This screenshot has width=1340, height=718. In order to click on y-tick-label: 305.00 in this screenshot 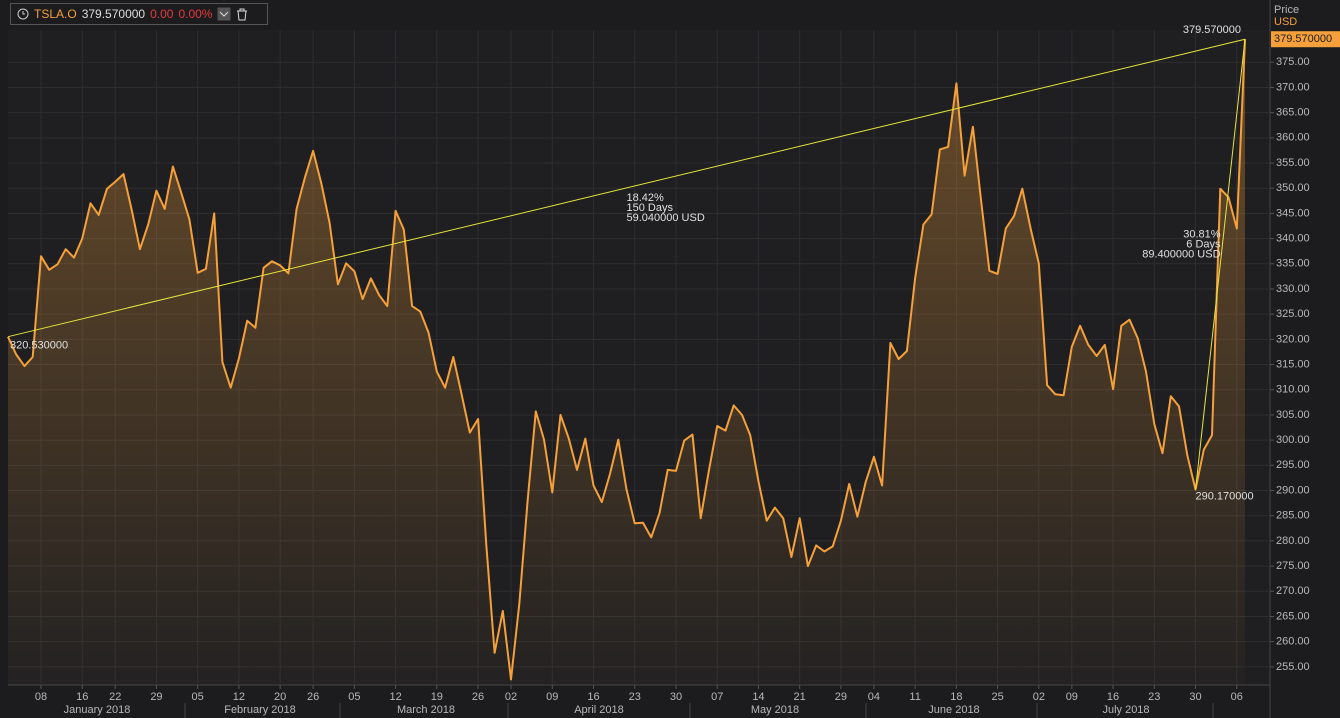, I will do `click(1293, 415)`.